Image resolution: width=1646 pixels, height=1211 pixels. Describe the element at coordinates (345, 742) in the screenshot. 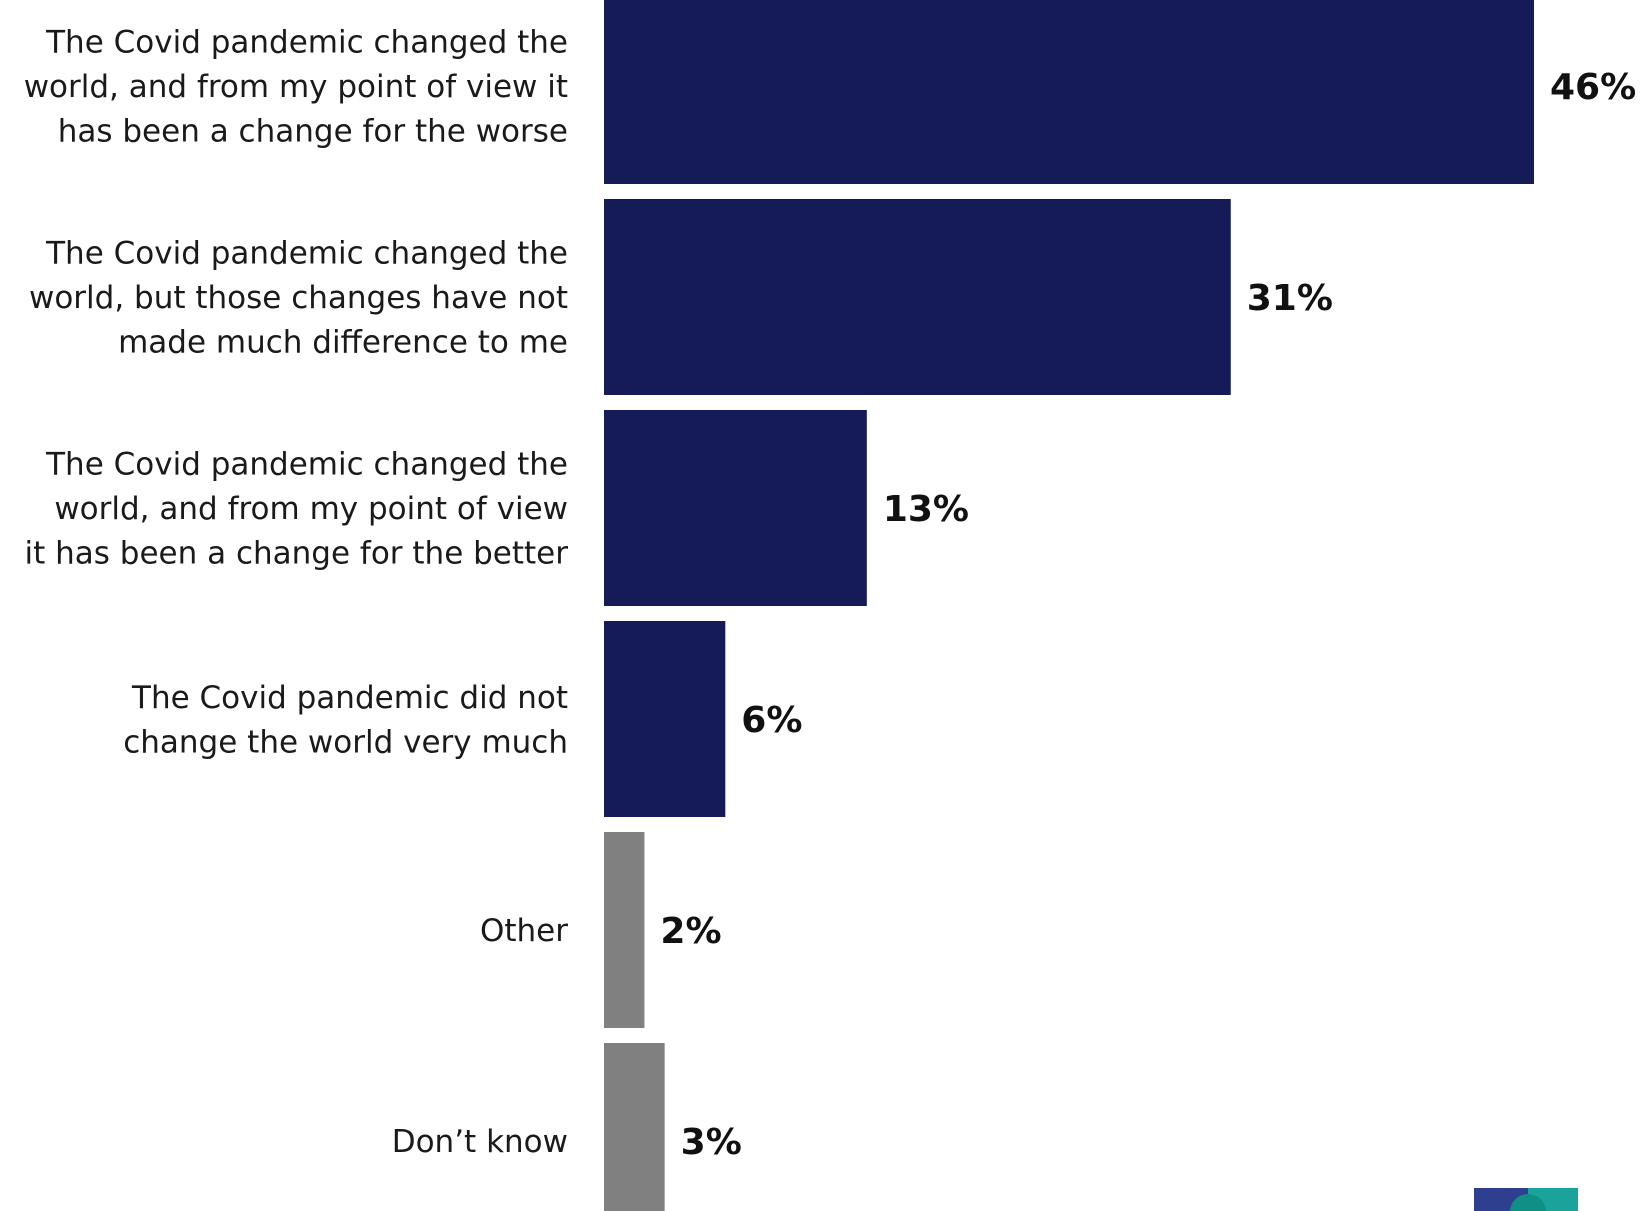

I see `category-label-line: change the world very much` at that location.